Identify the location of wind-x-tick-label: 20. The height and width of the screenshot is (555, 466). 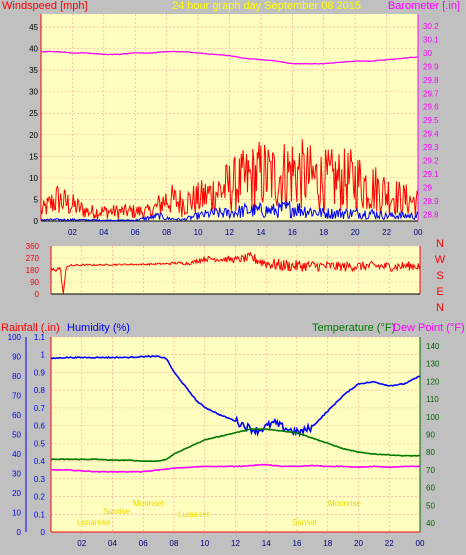
(355, 232).